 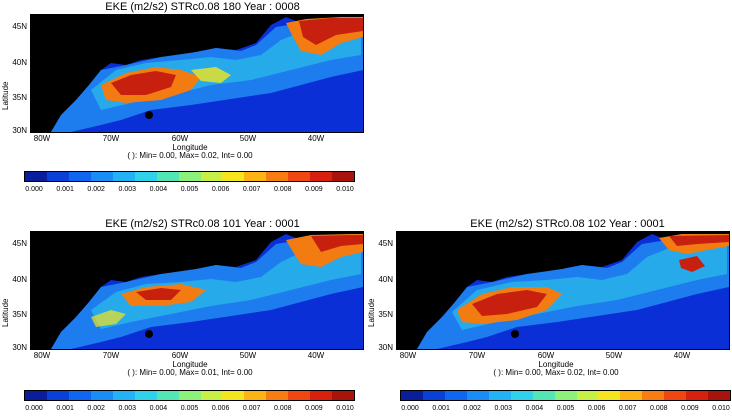 I want to click on x-tick: 80W, so click(x=42, y=355).